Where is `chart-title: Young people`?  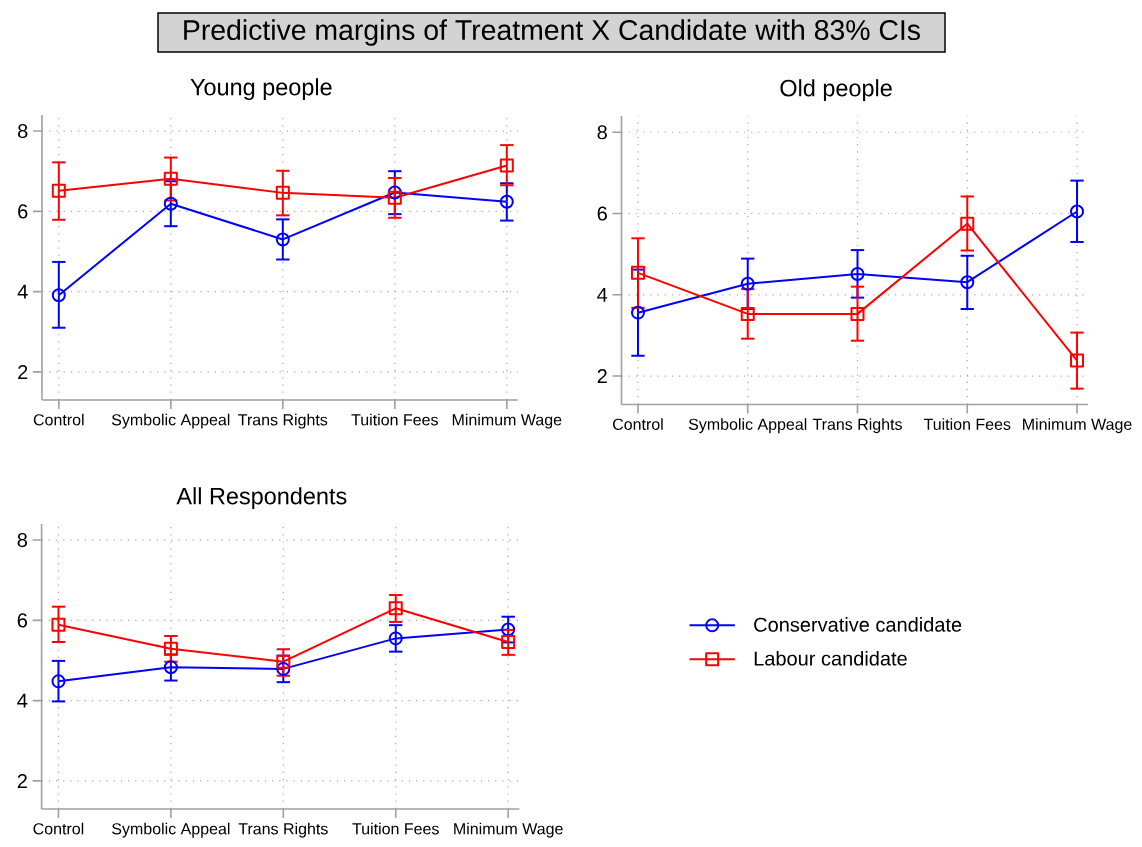 chart-title: Young people is located at coordinates (261, 89).